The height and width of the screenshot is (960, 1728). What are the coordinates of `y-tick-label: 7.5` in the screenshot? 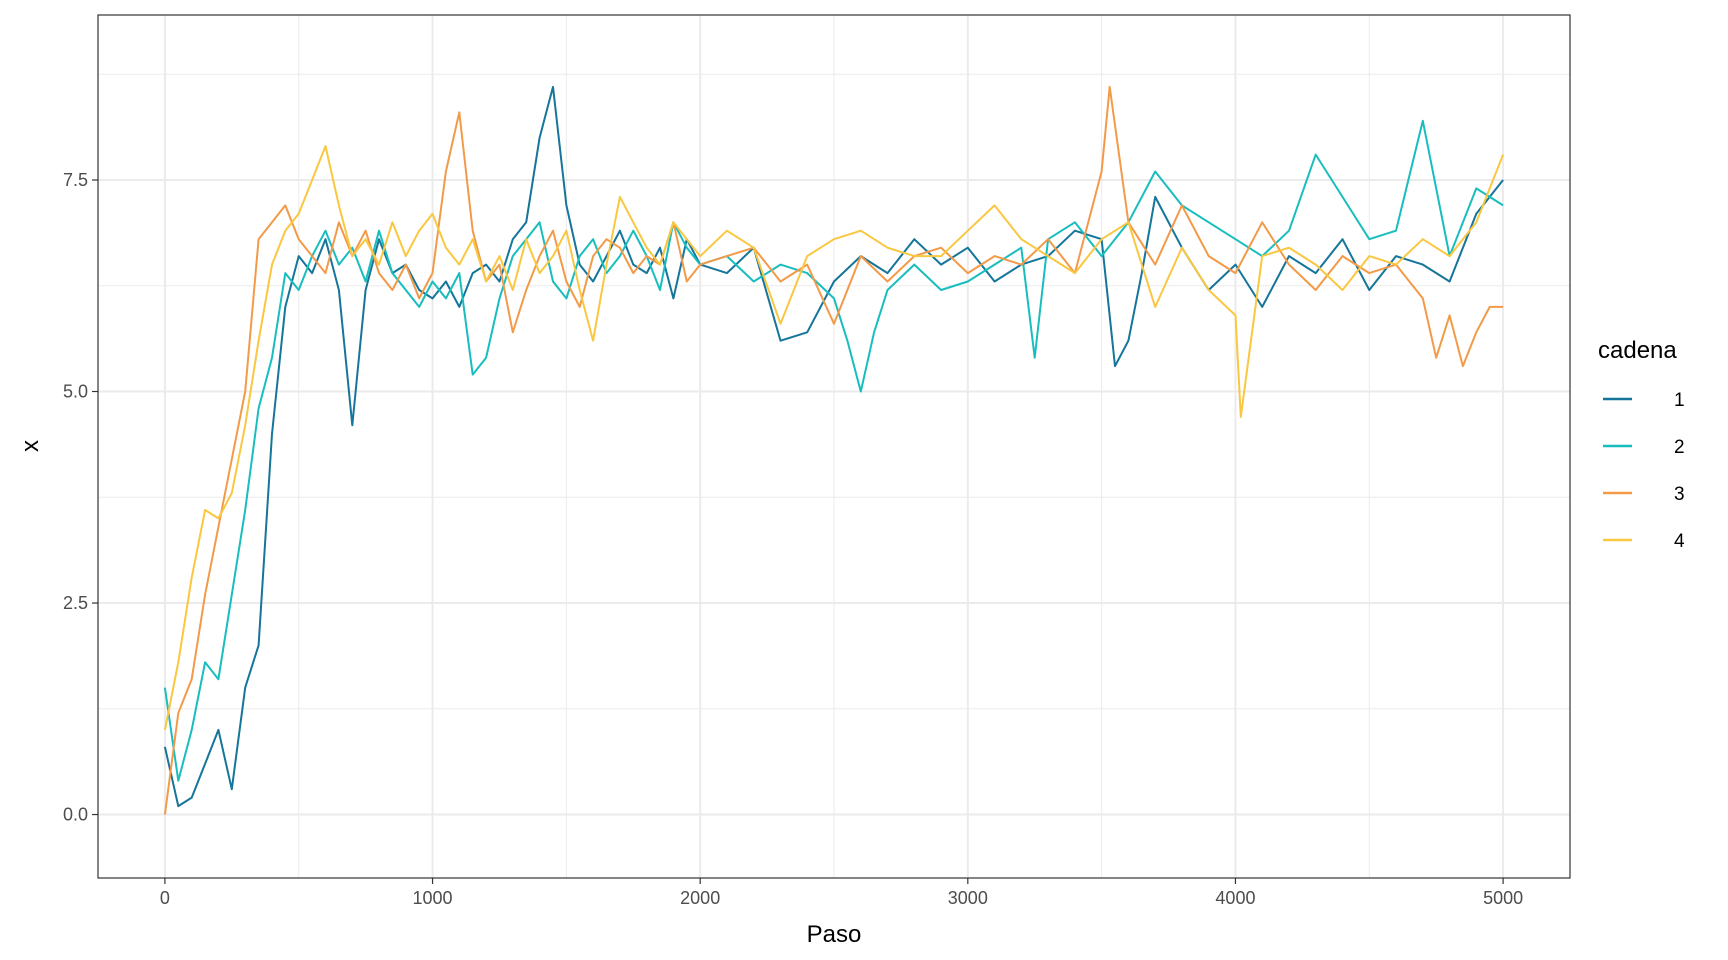 It's located at (75, 180).